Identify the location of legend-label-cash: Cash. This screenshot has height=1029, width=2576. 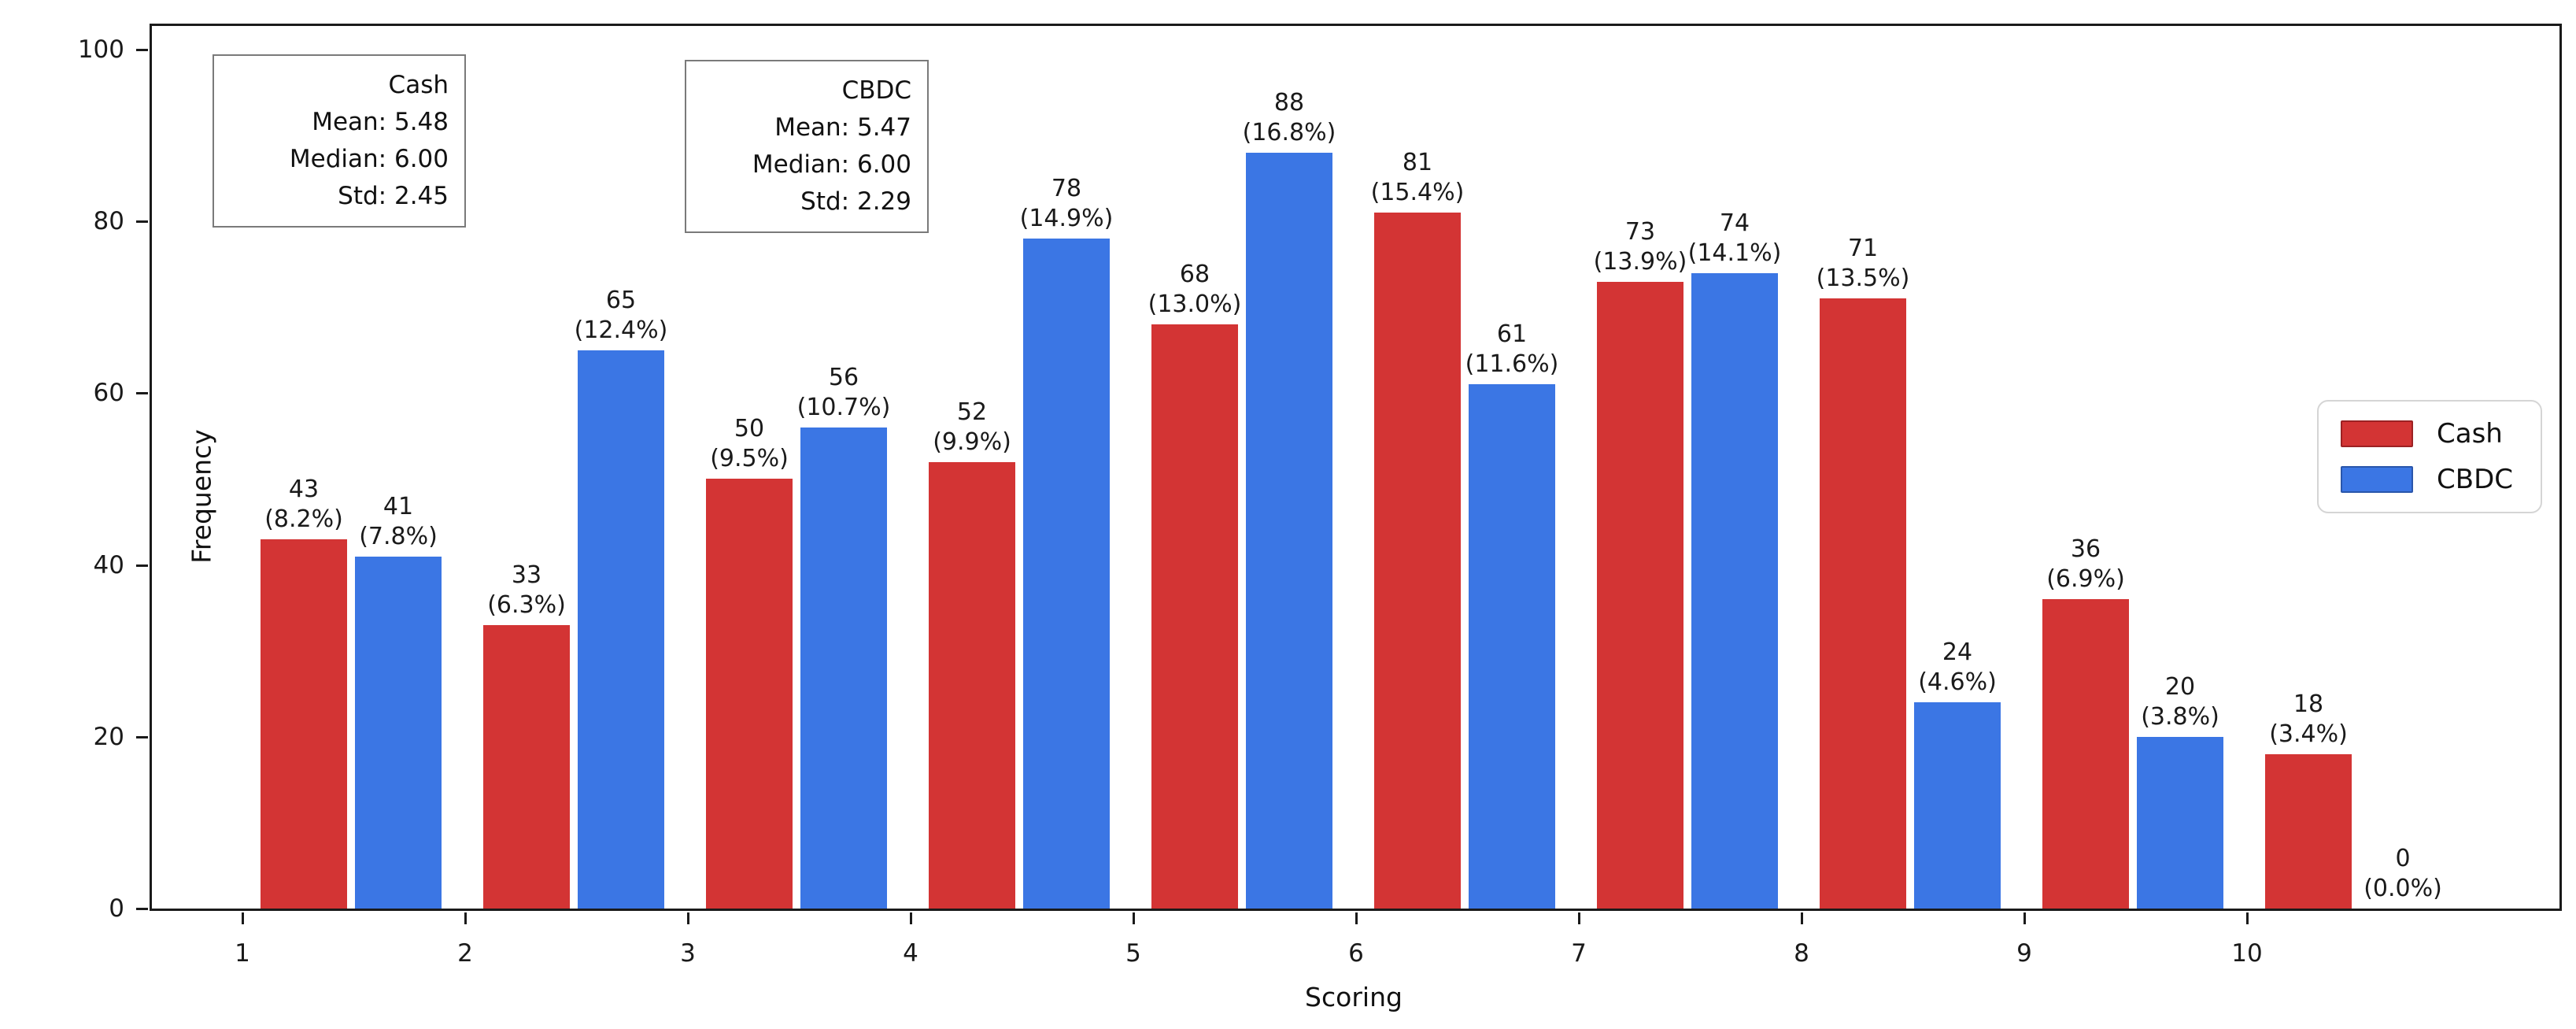
(2470, 434).